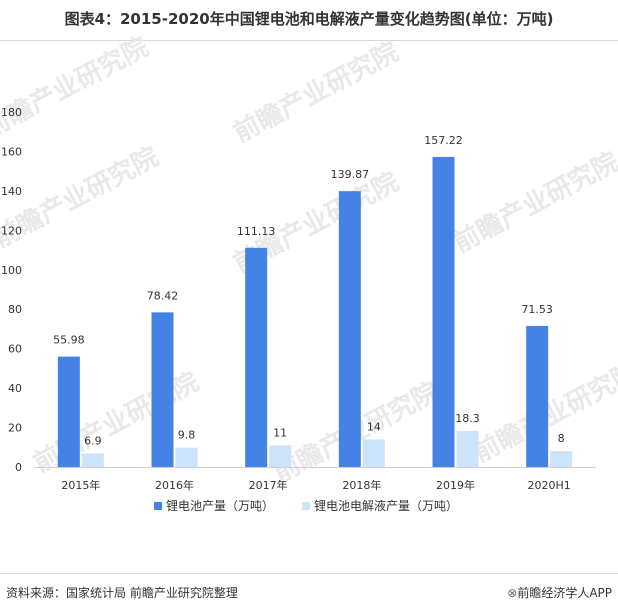 The width and height of the screenshot is (618, 612). Describe the element at coordinates (11, 112) in the screenshot. I see `y-tick-label: 180` at that location.